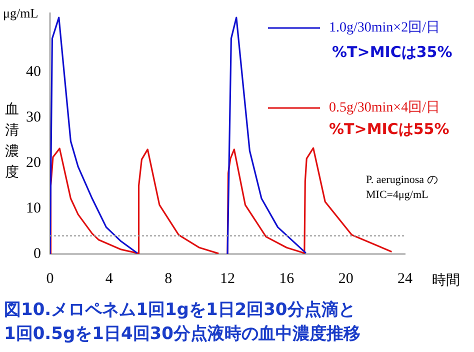  I want to click on x-tick-label: 20, so click(346, 278).